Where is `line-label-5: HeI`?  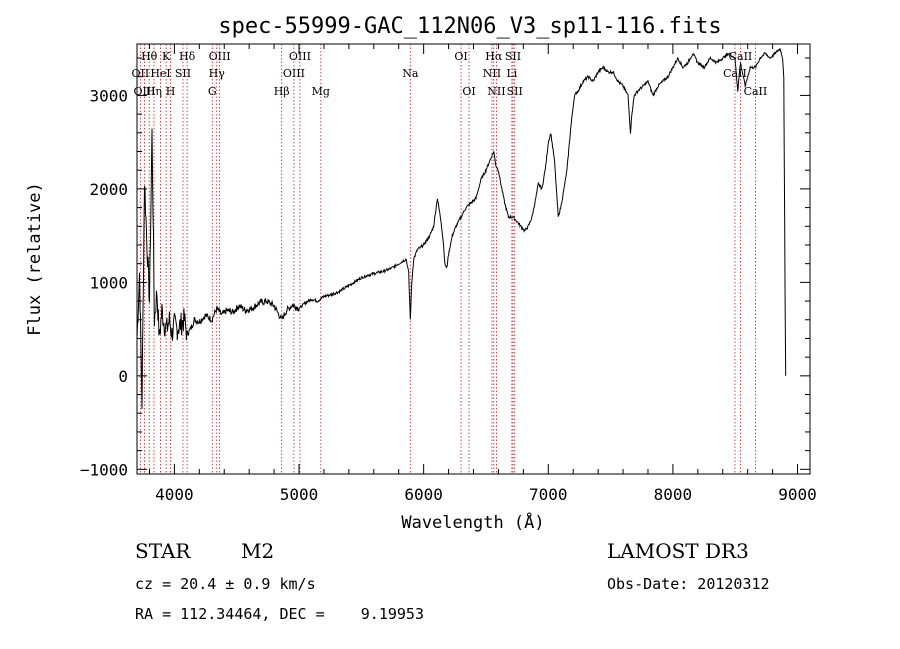 line-label-5: HeI is located at coordinates (160, 73).